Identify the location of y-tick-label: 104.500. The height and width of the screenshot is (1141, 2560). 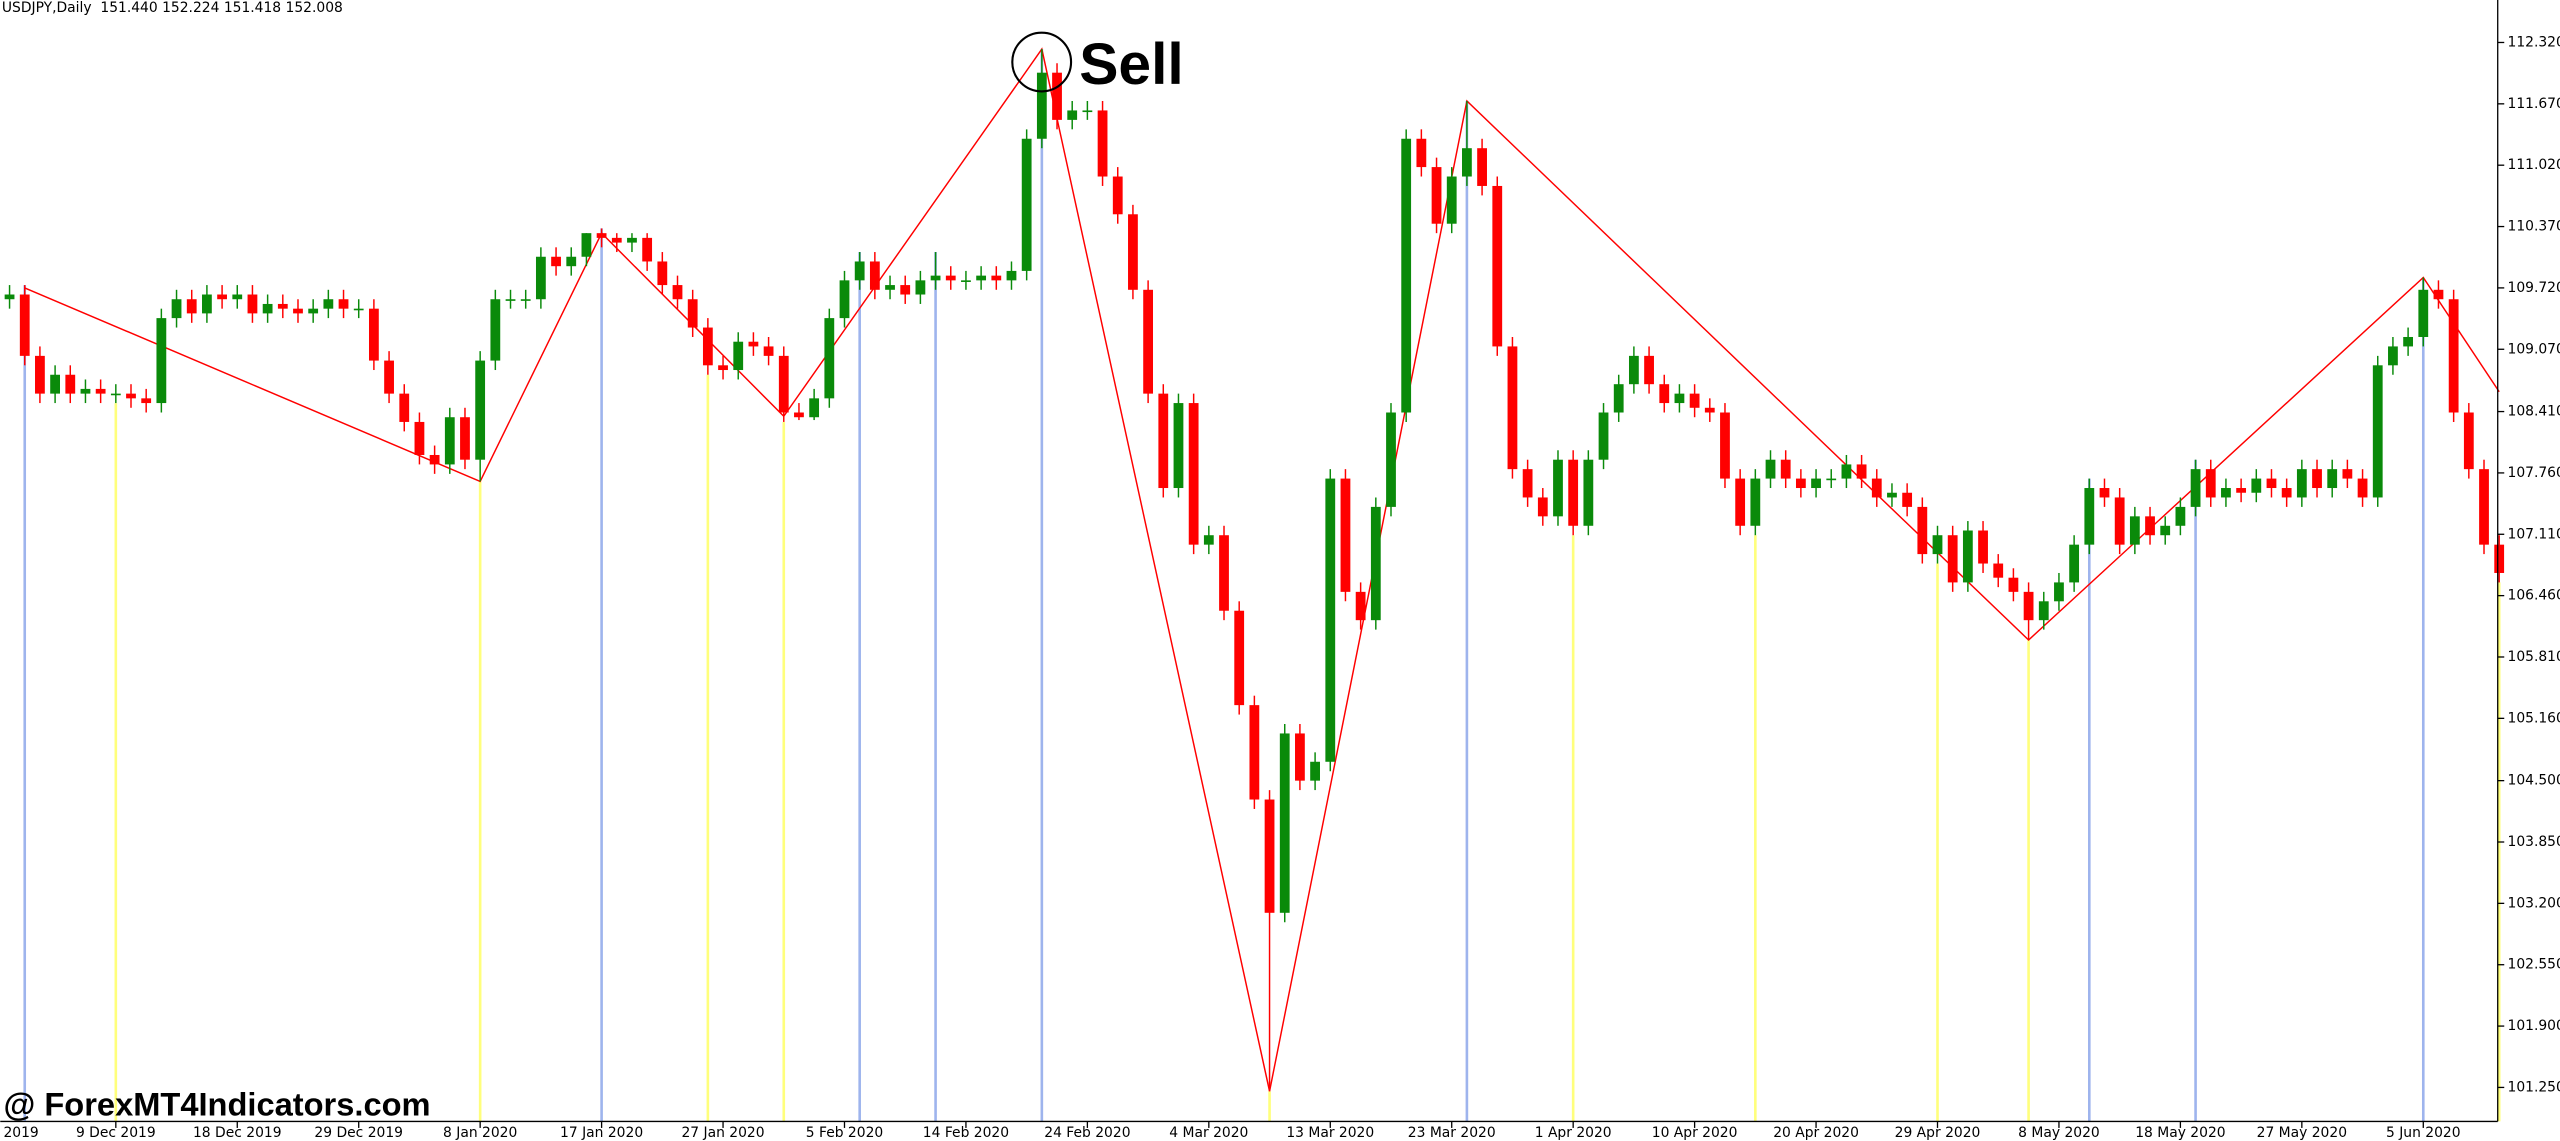
(2534, 781).